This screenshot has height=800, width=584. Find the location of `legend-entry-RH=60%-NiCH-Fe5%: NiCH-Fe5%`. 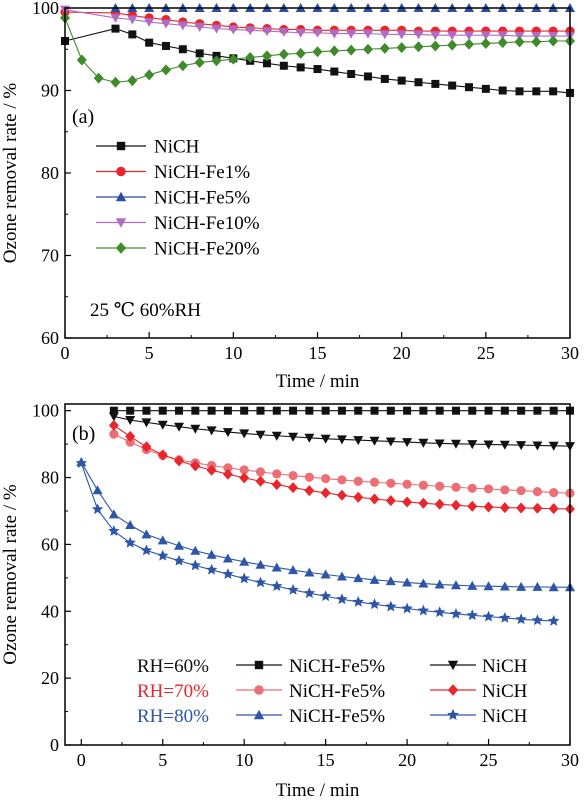

legend-entry-RH=60%-NiCH-Fe5%: NiCH-Fe5% is located at coordinates (310, 666).